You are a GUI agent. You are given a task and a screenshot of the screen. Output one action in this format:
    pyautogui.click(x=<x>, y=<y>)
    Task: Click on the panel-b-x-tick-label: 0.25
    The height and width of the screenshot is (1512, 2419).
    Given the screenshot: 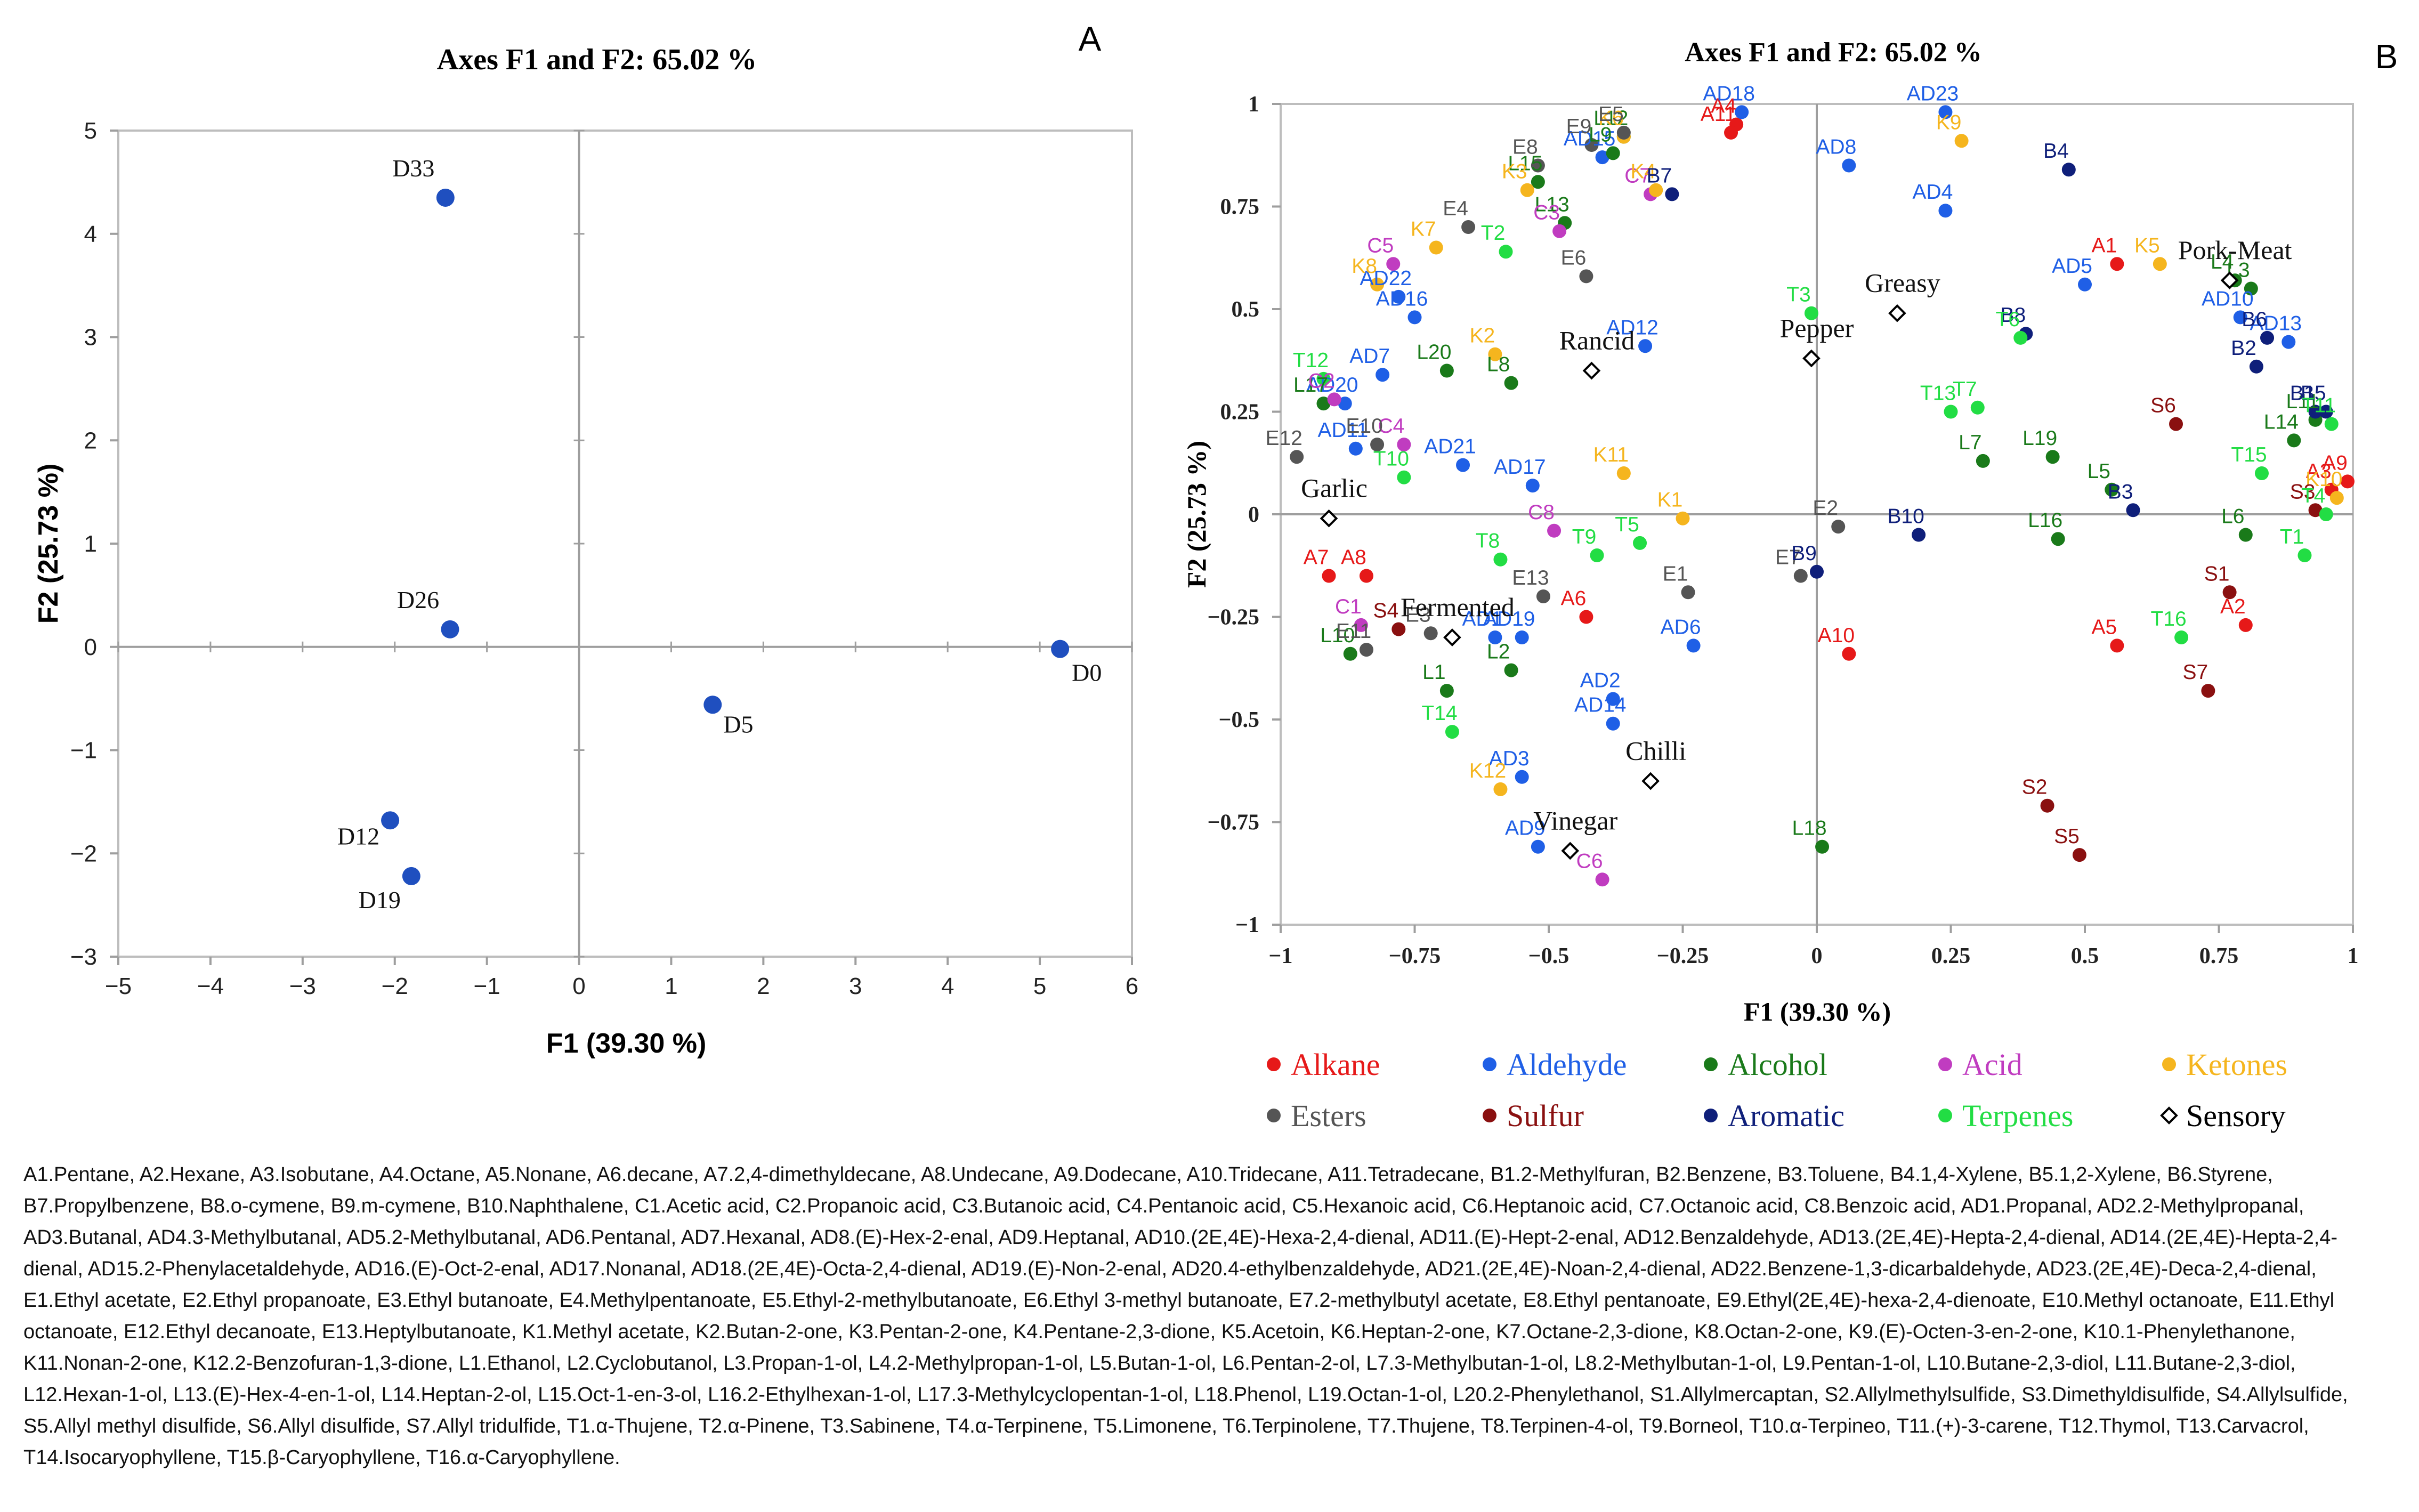 What is the action you would take?
    pyautogui.click(x=1951, y=956)
    